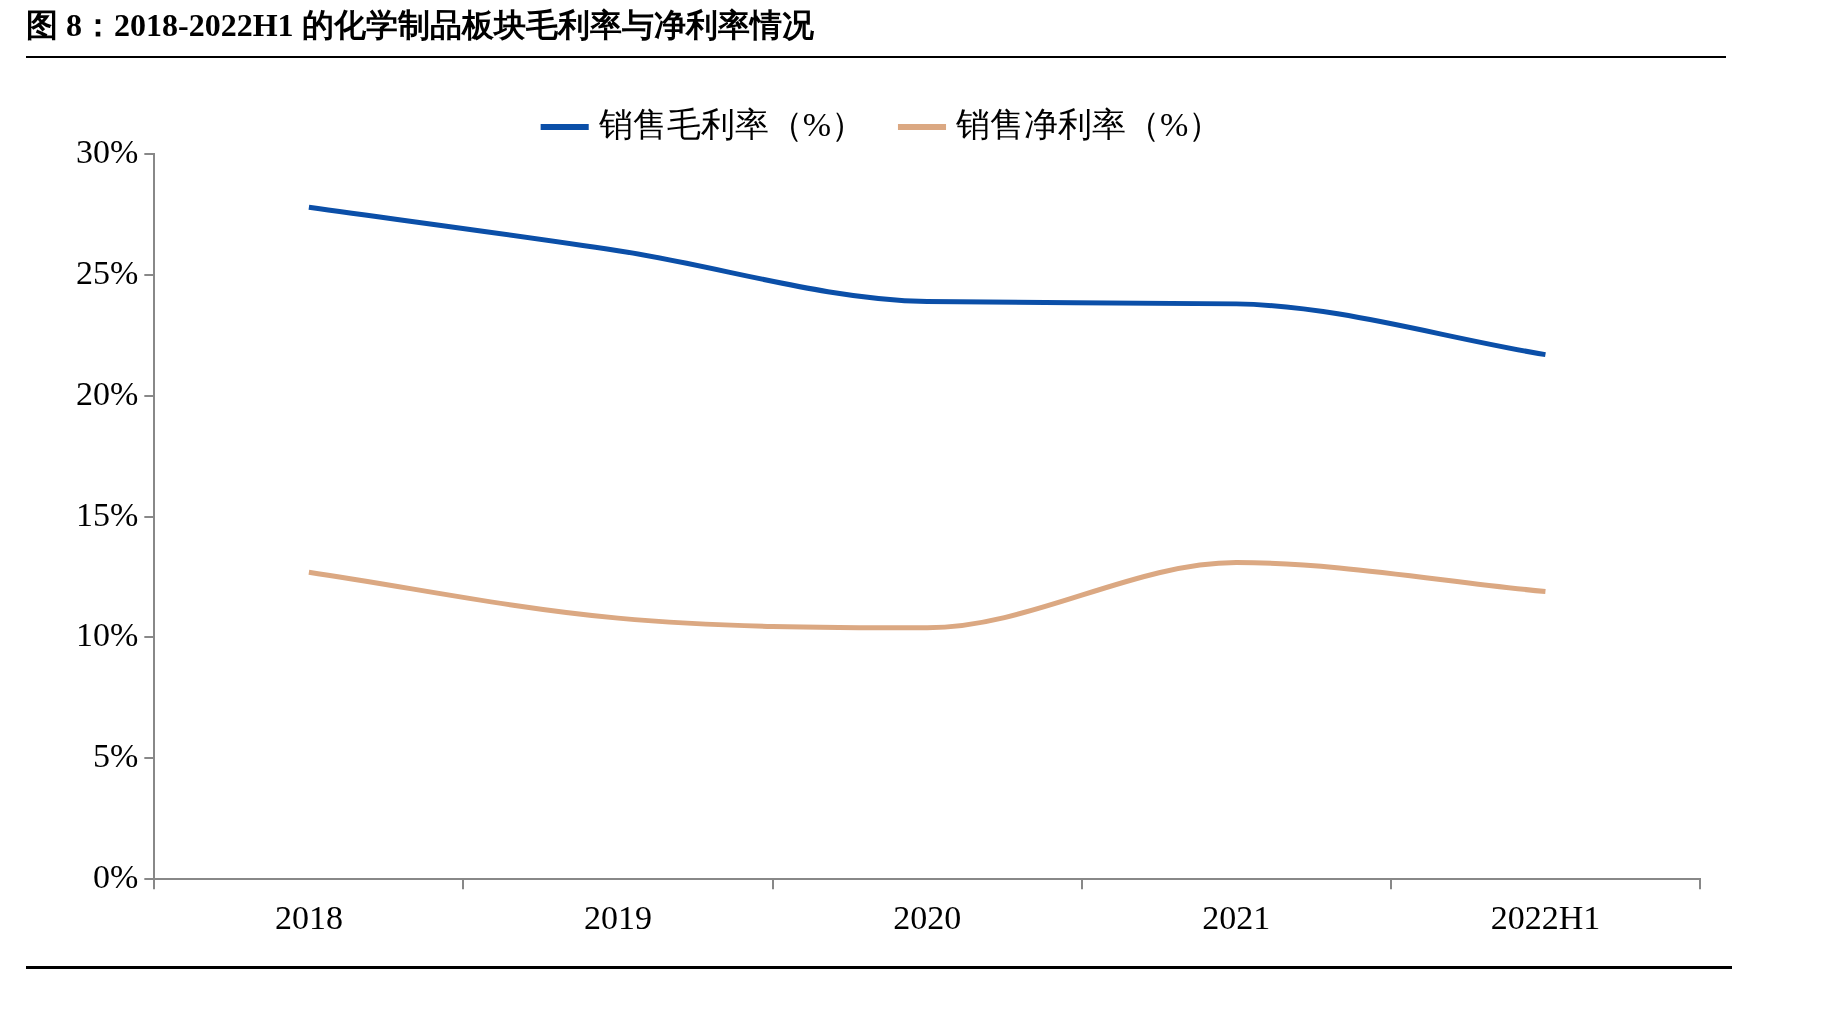  I want to click on x-tick-label: 2018, so click(308, 917).